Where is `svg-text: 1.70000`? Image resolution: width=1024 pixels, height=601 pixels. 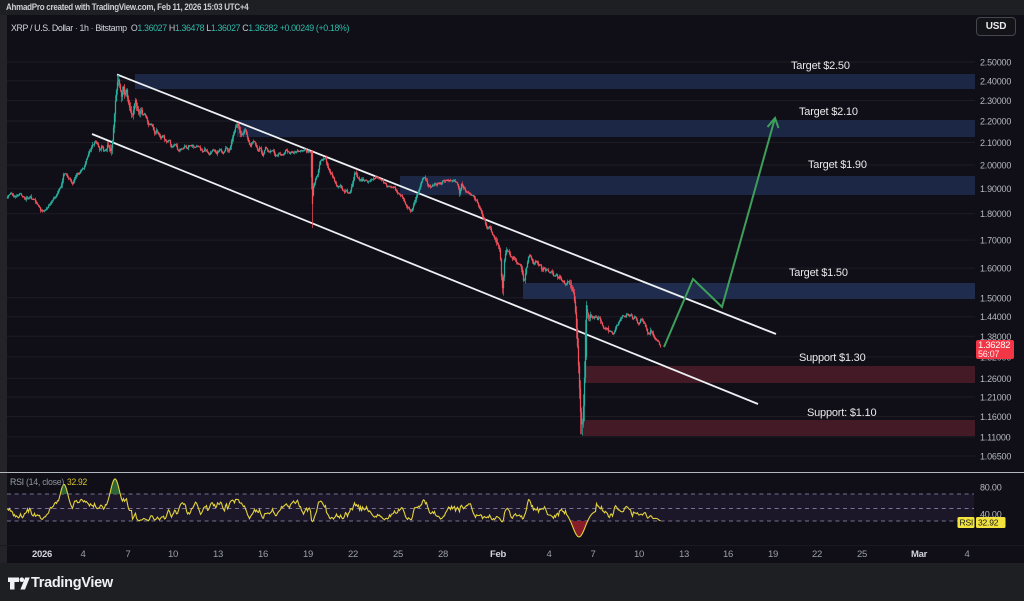 svg-text: 1.70000 is located at coordinates (995, 241).